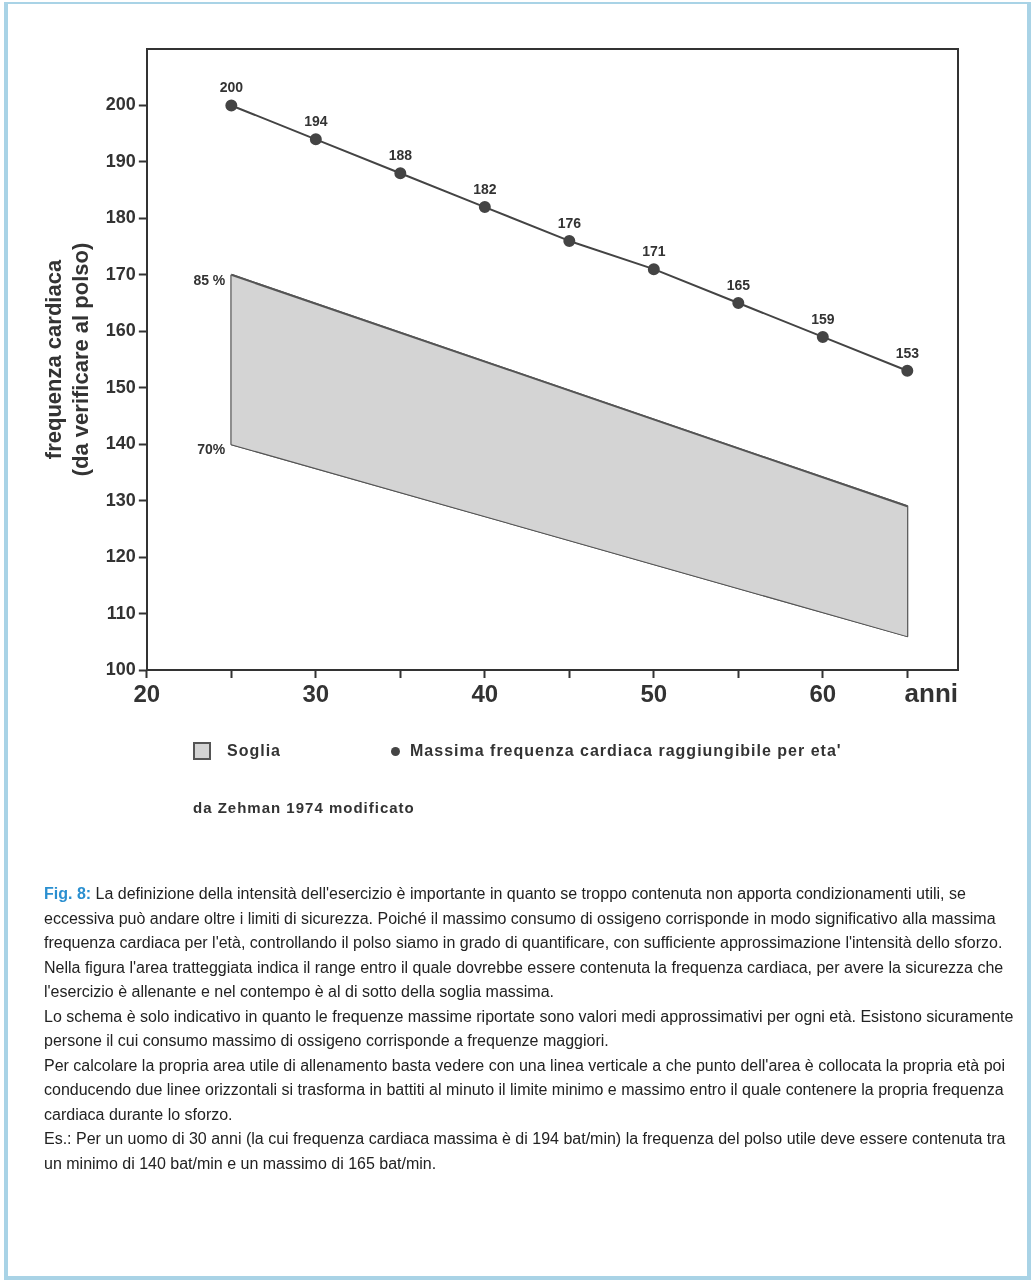  Describe the element at coordinates (120, 668) in the screenshot. I see `y-tick-label: 100` at that location.